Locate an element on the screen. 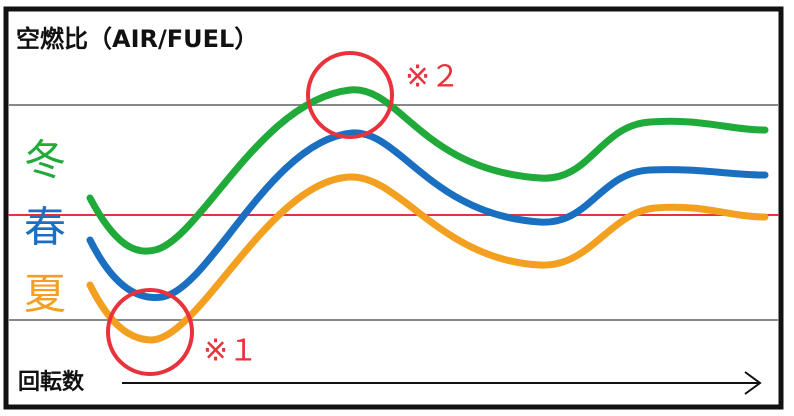 The image size is (794, 416). legend-label: 冬 is located at coordinates (45, 160).